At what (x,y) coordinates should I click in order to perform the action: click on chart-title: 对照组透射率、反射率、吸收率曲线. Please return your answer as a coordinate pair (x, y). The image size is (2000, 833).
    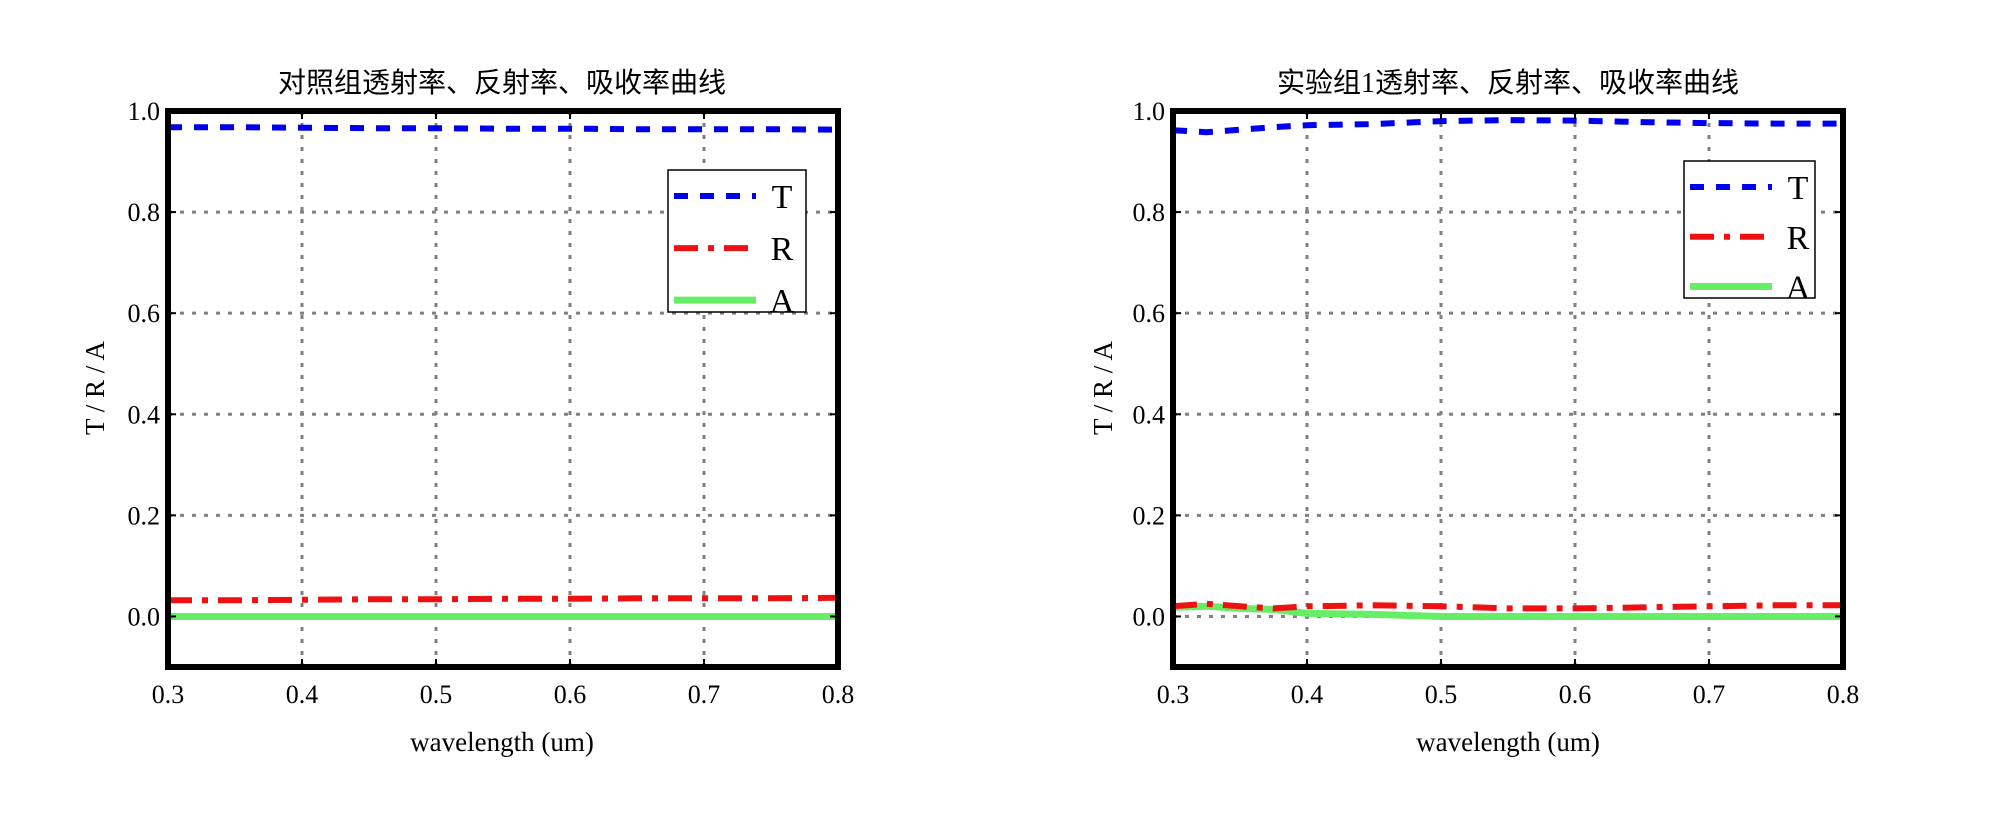
    Looking at the image, I should click on (502, 83).